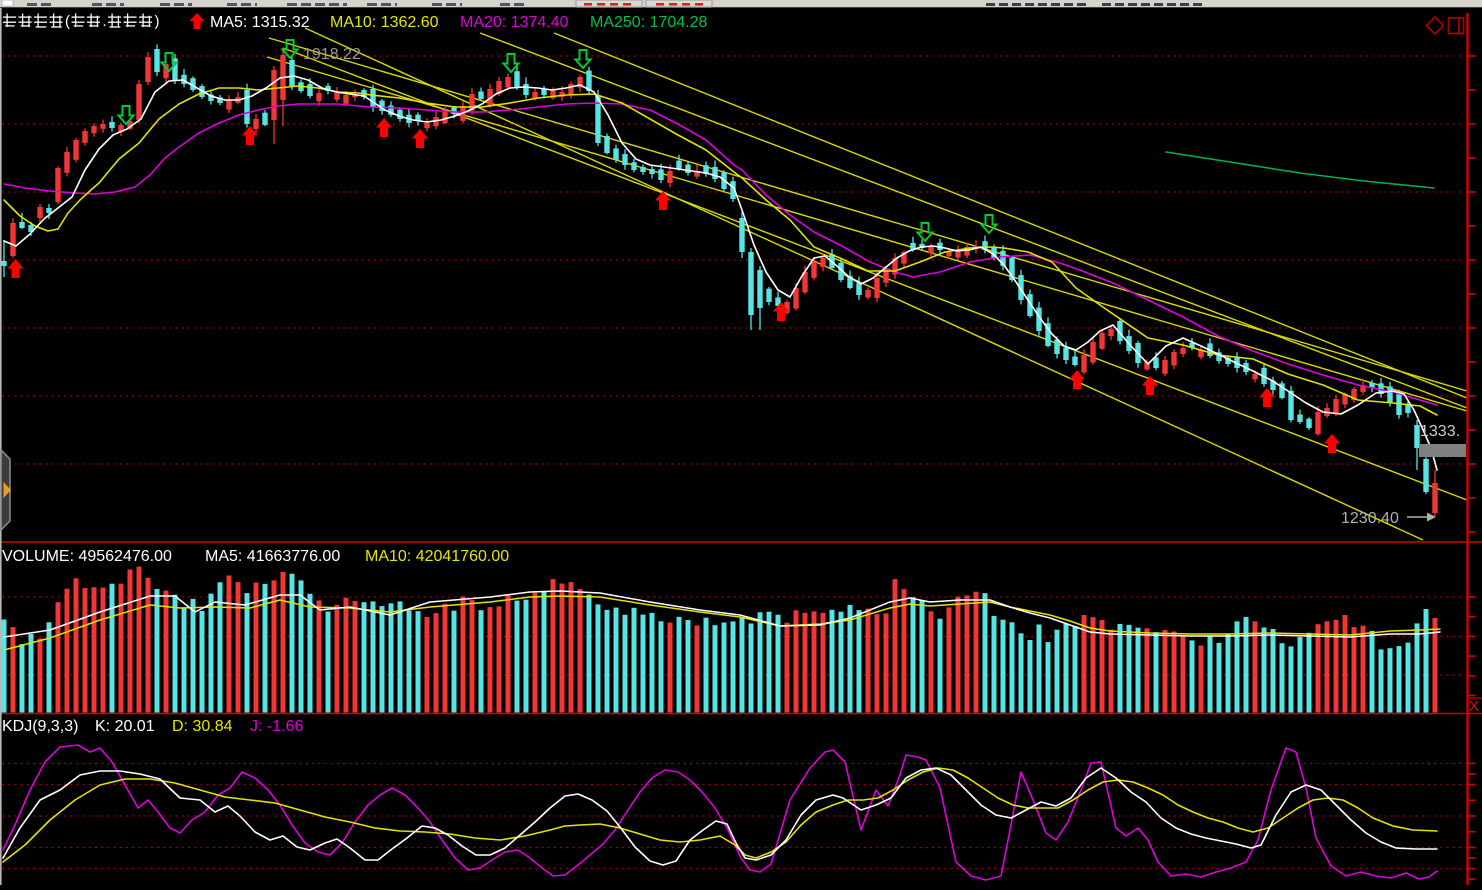 The width and height of the screenshot is (1482, 890). What do you see at coordinates (437, 556) in the screenshot?
I see `svg-text: MA10: 42041760.00` at bounding box center [437, 556].